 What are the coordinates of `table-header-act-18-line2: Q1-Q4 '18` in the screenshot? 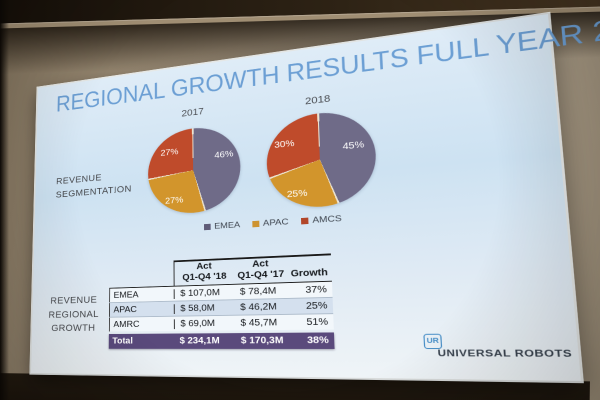 It's located at (204, 277).